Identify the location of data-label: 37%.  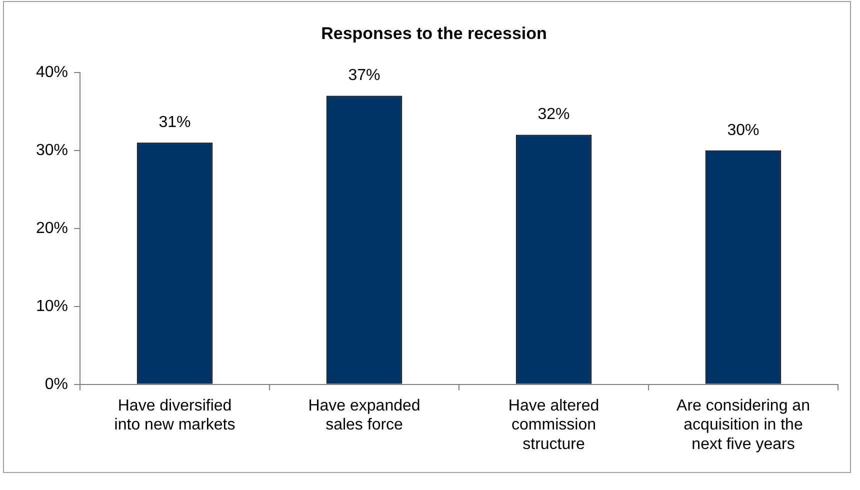
(364, 75).